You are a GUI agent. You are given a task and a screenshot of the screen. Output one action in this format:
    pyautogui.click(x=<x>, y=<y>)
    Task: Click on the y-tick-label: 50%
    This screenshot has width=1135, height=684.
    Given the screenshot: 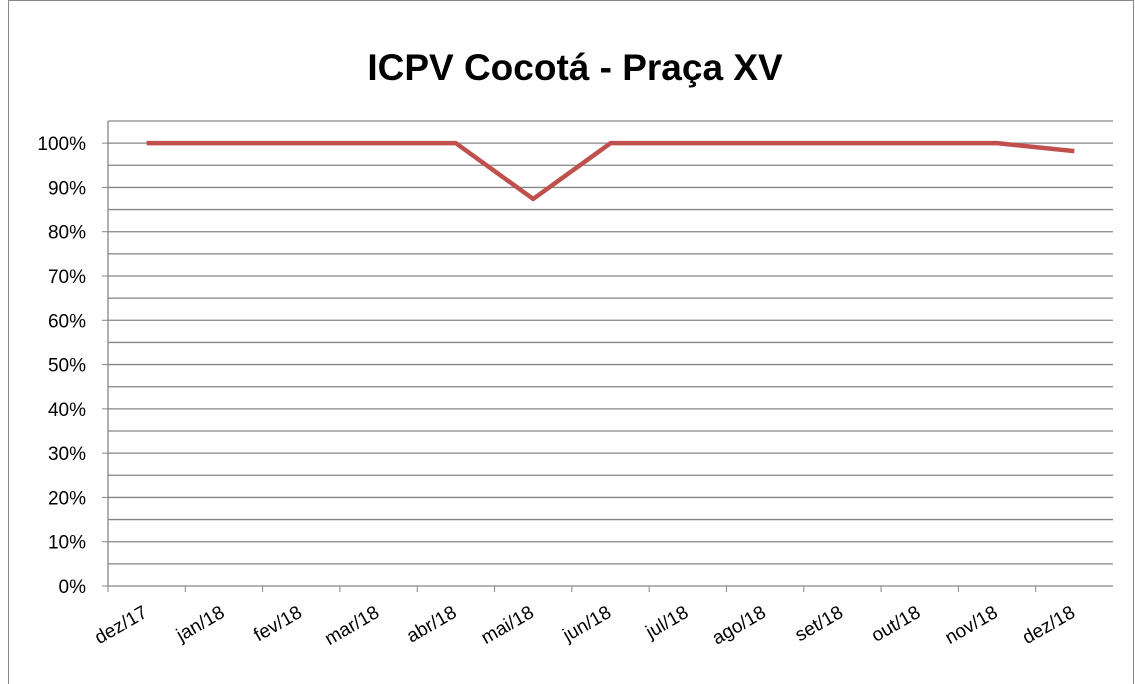 What is the action you would take?
    pyautogui.click(x=67, y=366)
    